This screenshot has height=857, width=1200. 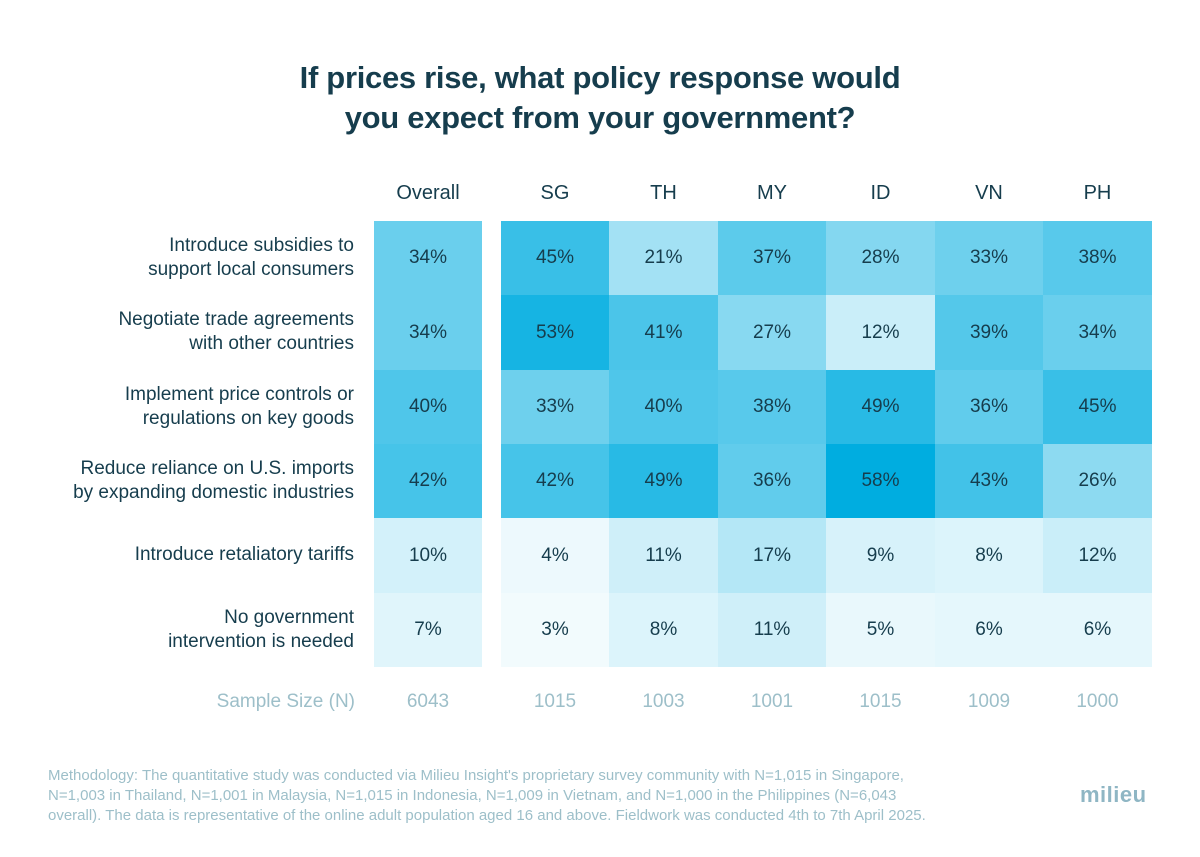 I want to click on chart-title-line-2: you expect from your government?, so click(x=600, y=117).